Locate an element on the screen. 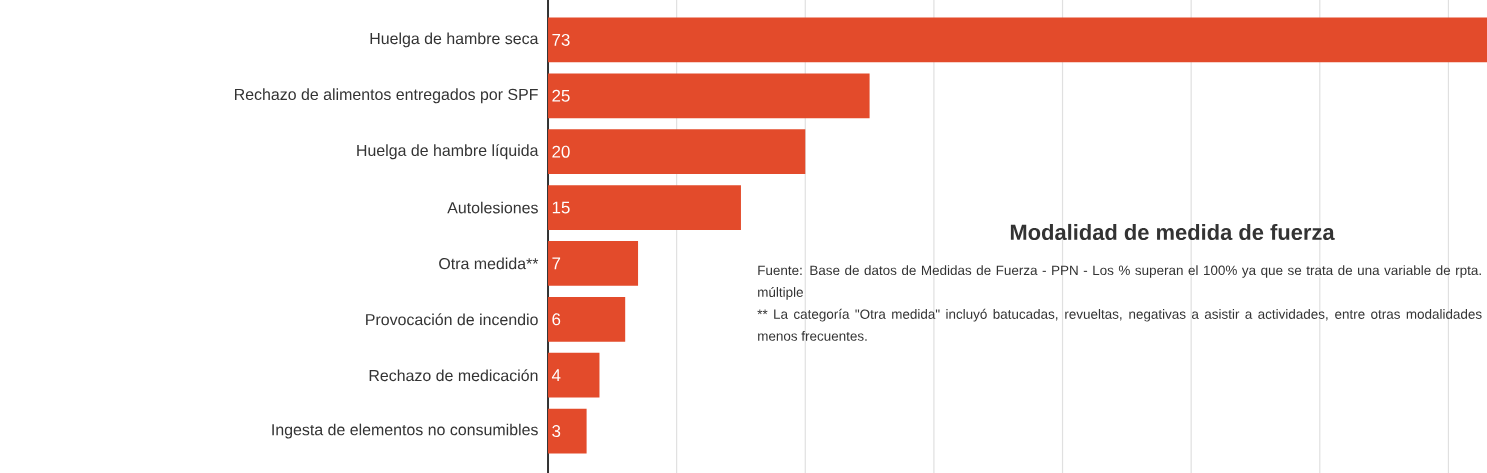 The width and height of the screenshot is (1487, 473). data-label: 15 is located at coordinates (561, 207).